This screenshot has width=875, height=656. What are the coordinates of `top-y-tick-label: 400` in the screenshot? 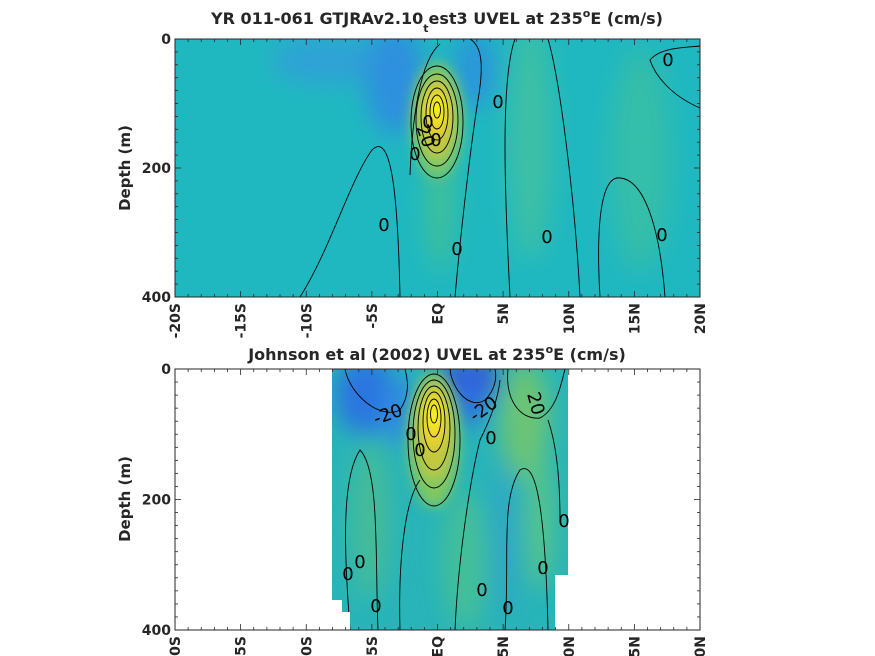 It's located at (156, 298).